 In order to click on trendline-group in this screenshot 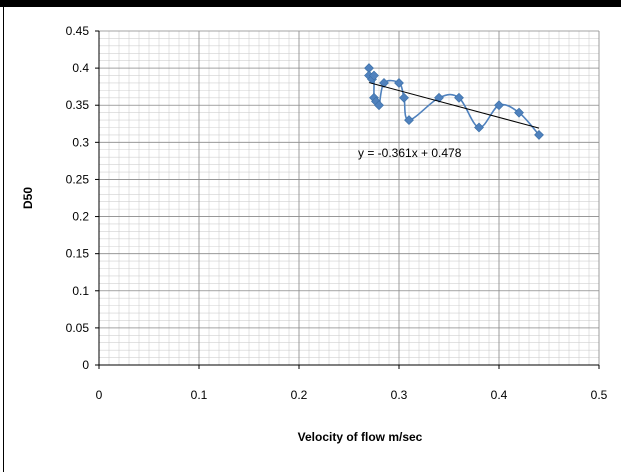, I will do `click(454, 105)`.